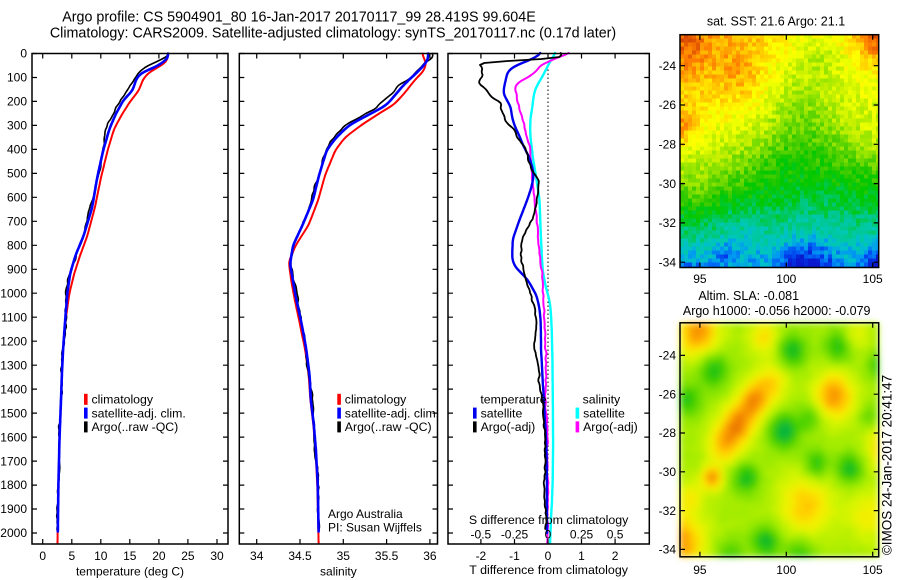 The width and height of the screenshot is (900, 580). What do you see at coordinates (13, 365) in the screenshot?
I see `svg-text: 1300` at bounding box center [13, 365].